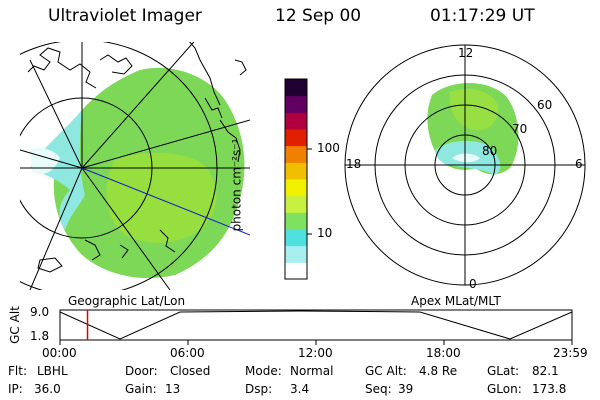 This screenshot has width=600, height=400. What do you see at coordinates (40, 336) in the screenshot?
I see `alt-ytick-low: 1.8` at bounding box center [40, 336].